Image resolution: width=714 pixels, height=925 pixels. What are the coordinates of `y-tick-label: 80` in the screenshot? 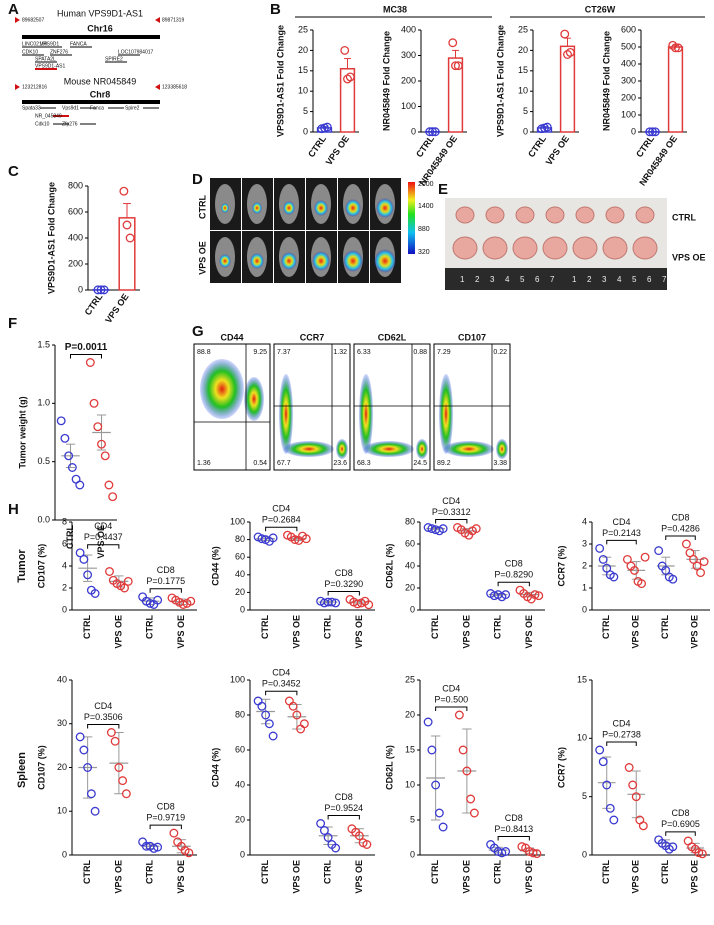 It's located at (410, 521).